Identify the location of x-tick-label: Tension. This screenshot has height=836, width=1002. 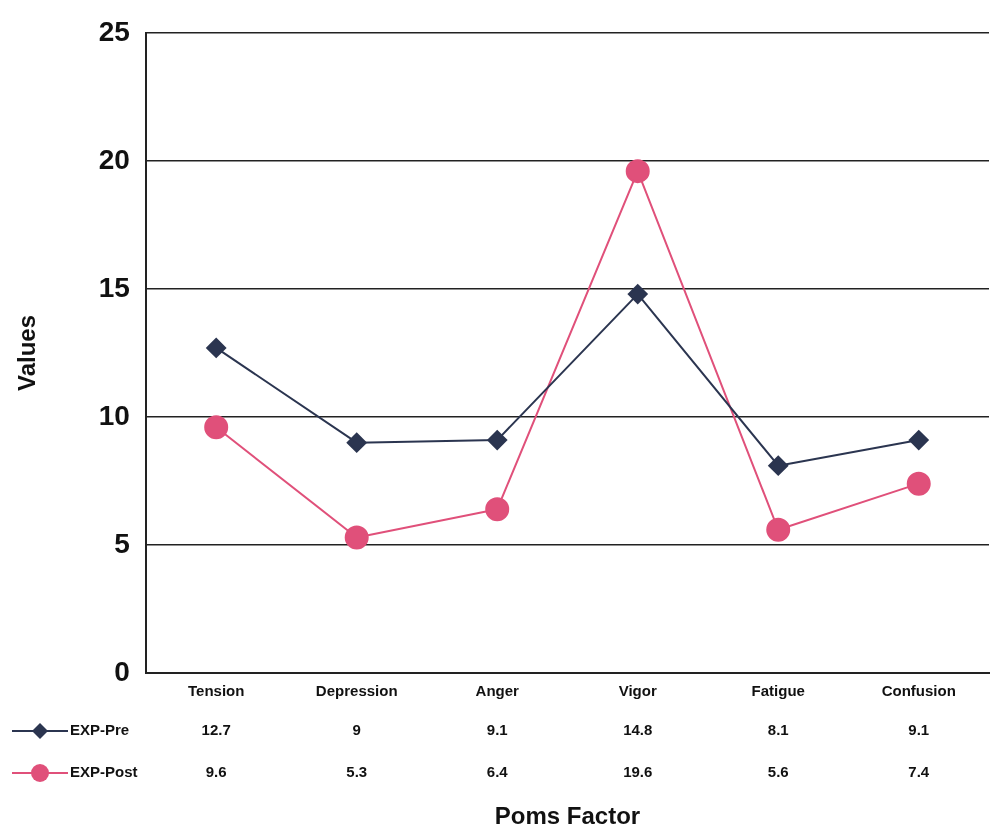
(216, 691).